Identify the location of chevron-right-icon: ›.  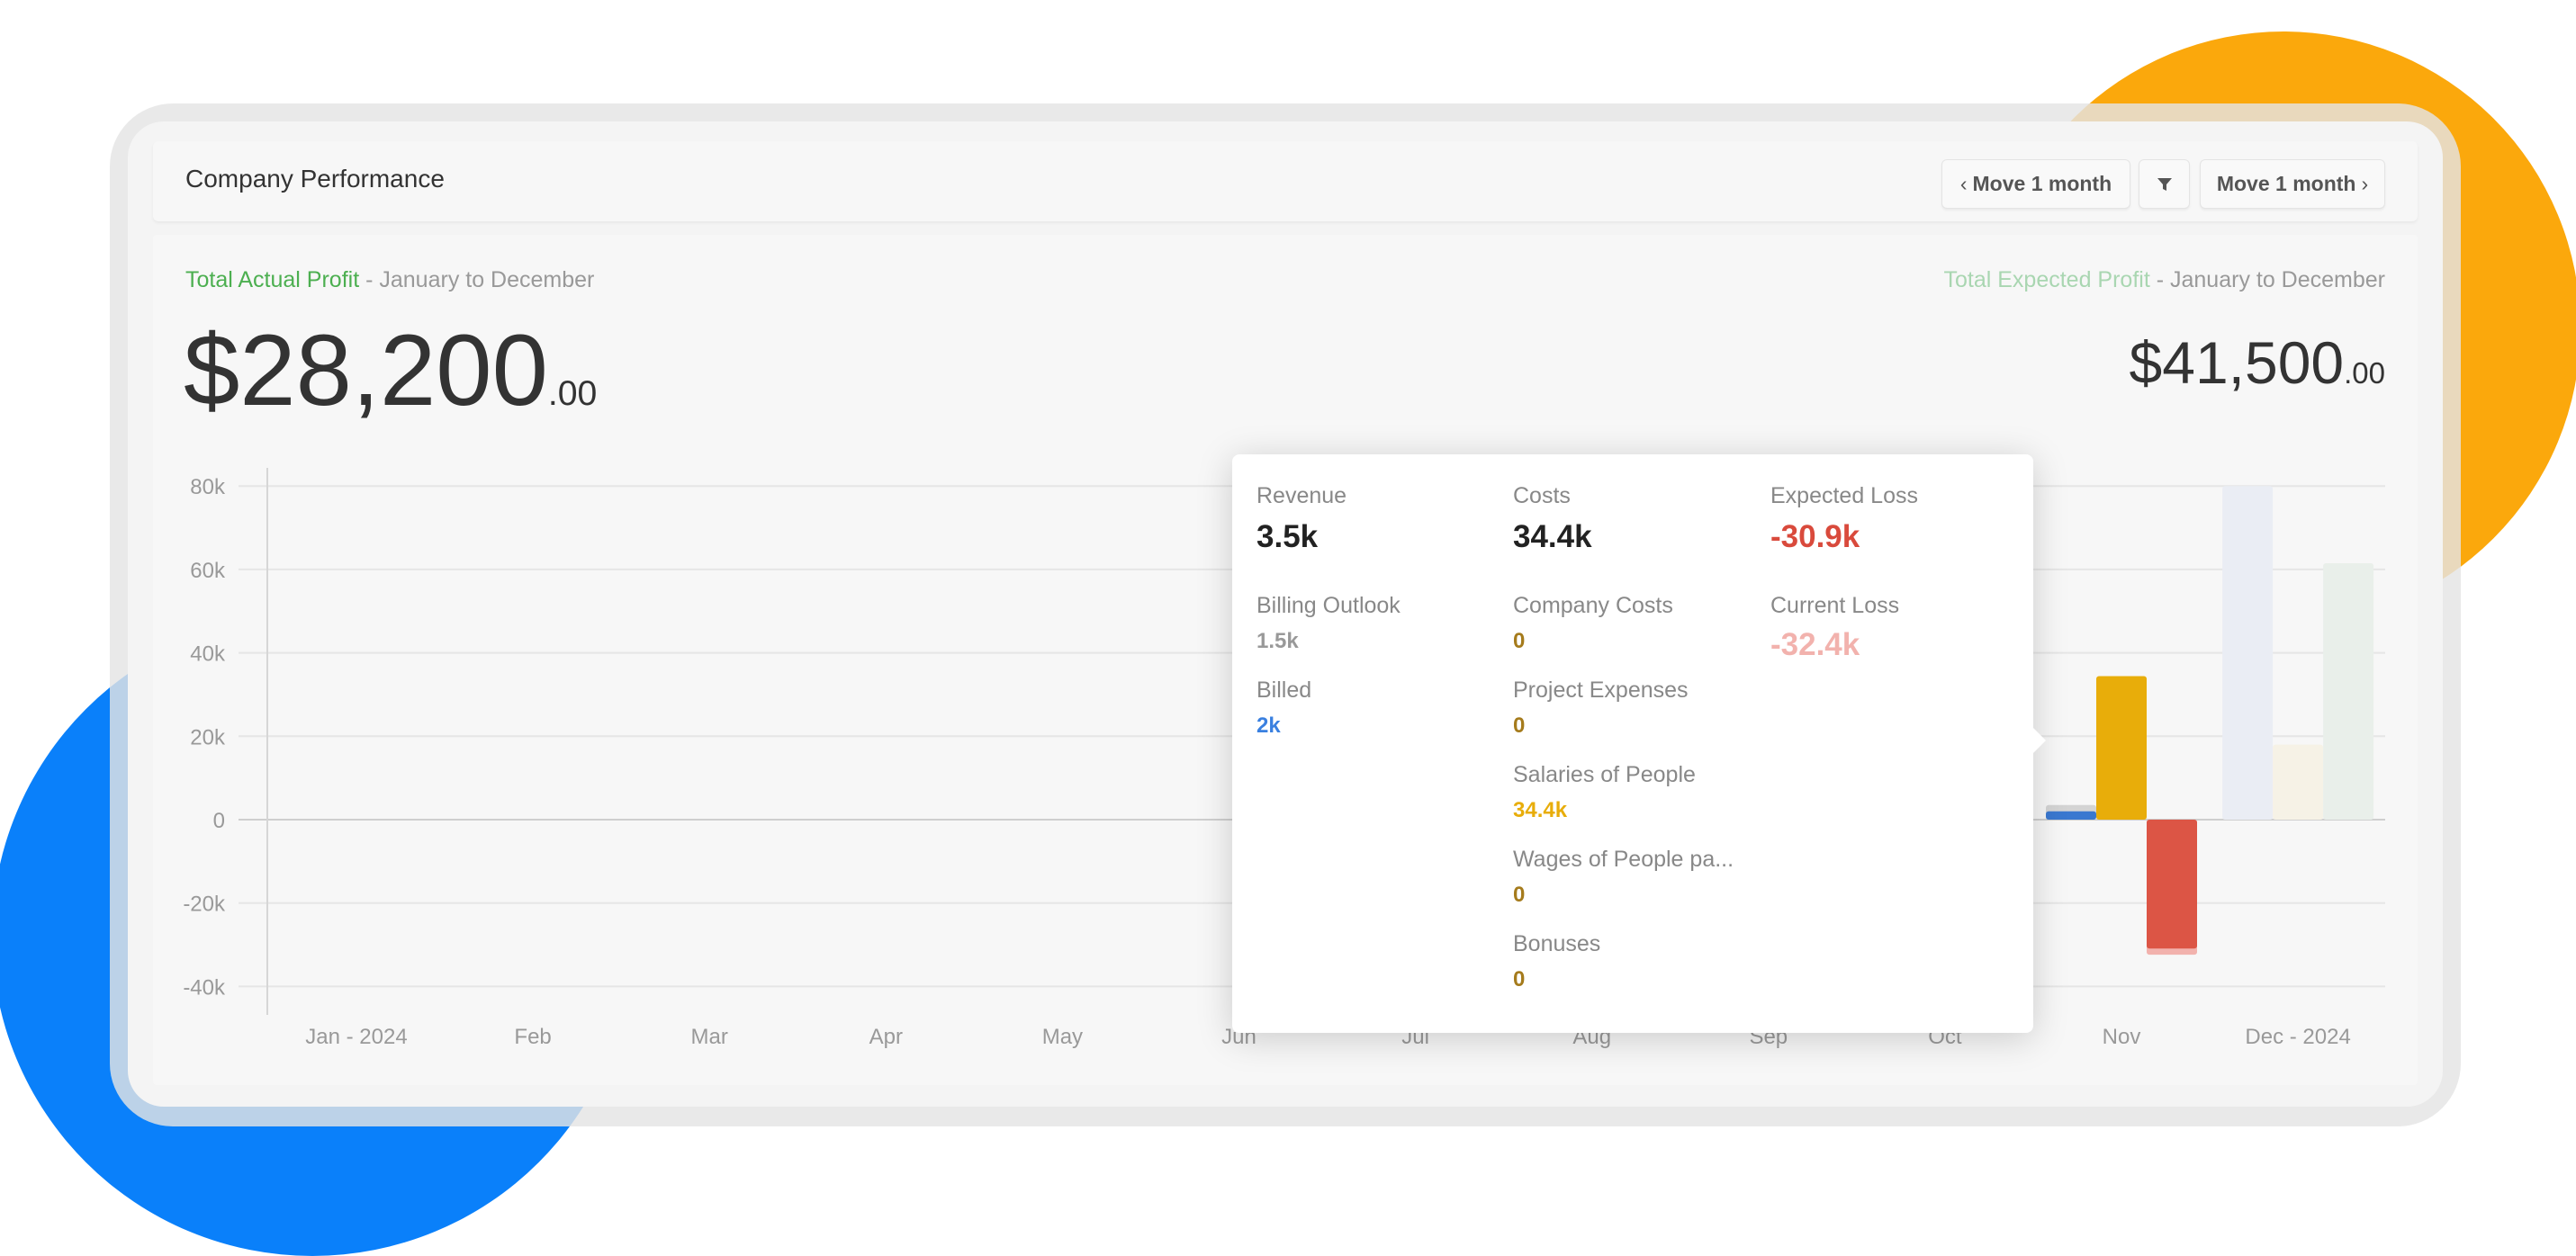
(2365, 183).